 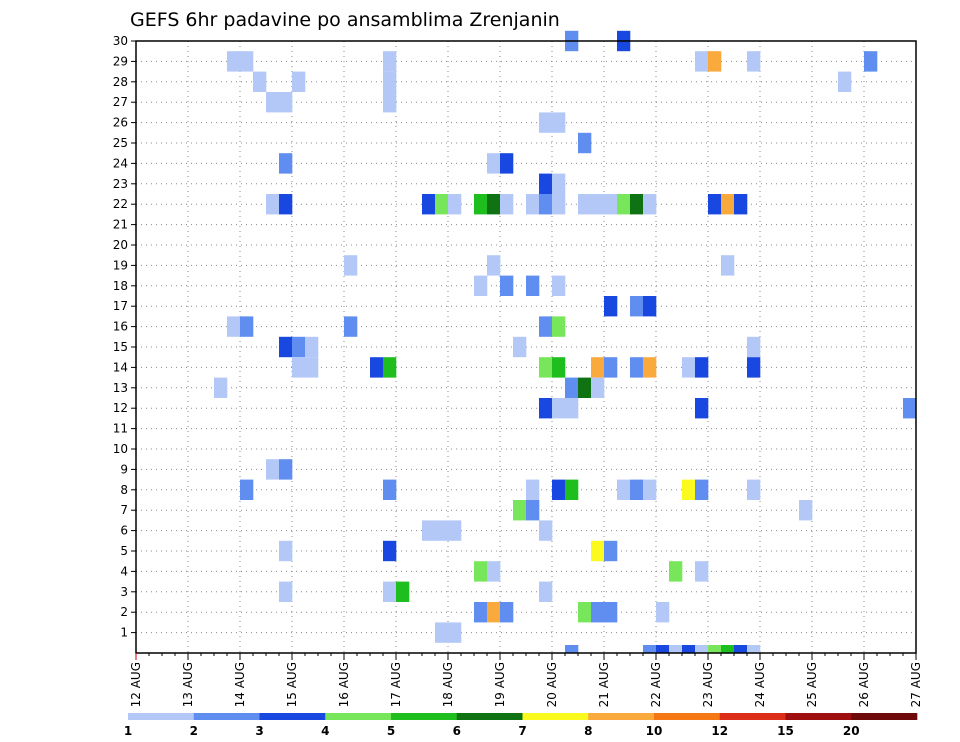 What do you see at coordinates (120, 265) in the screenshot?
I see `y-tick-label: 19` at bounding box center [120, 265].